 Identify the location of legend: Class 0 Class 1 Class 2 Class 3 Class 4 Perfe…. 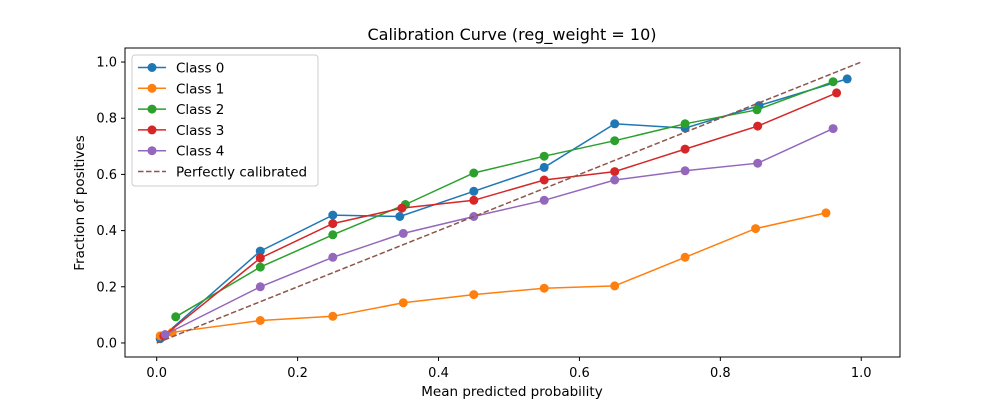
(225, 120).